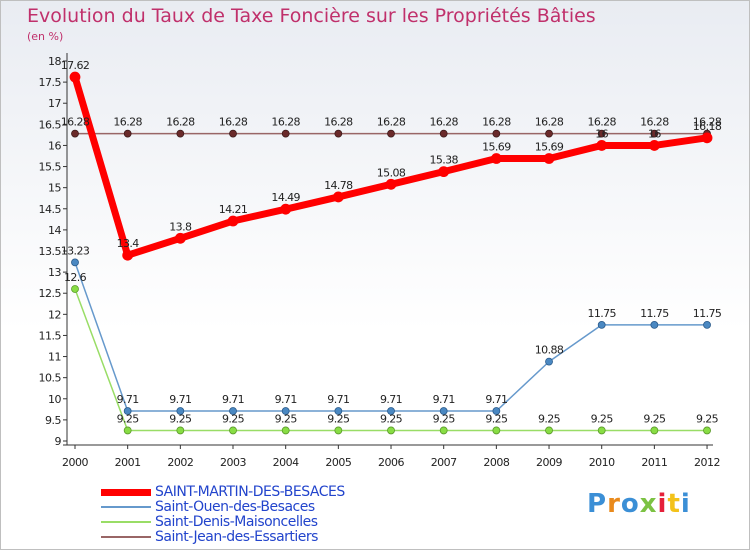 This screenshot has width=750, height=550. Describe the element at coordinates (180, 226) in the screenshot. I see `data-label: 13.8` at that location.